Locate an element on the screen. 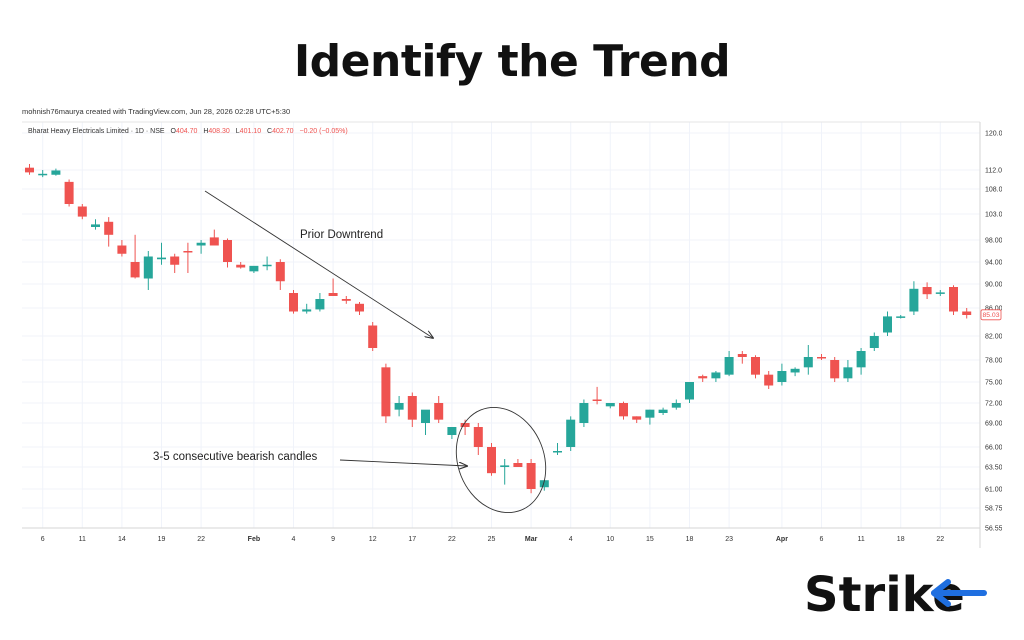 The width and height of the screenshot is (1024, 640). time-tick-label: 6 is located at coordinates (822, 539).